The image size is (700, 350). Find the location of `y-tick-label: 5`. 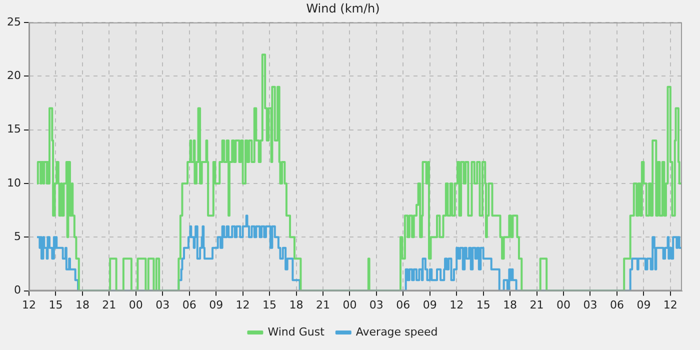

y-tick-label: 5 is located at coordinates (17, 236).